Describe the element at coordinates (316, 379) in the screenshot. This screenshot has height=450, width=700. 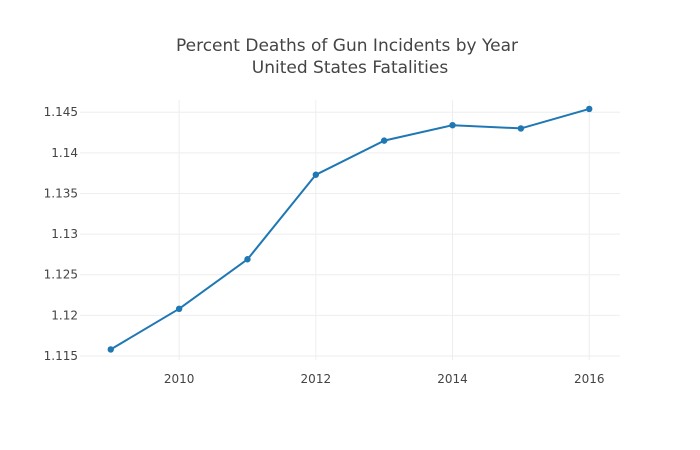
I see `x-tick-label: 2012` at that location.